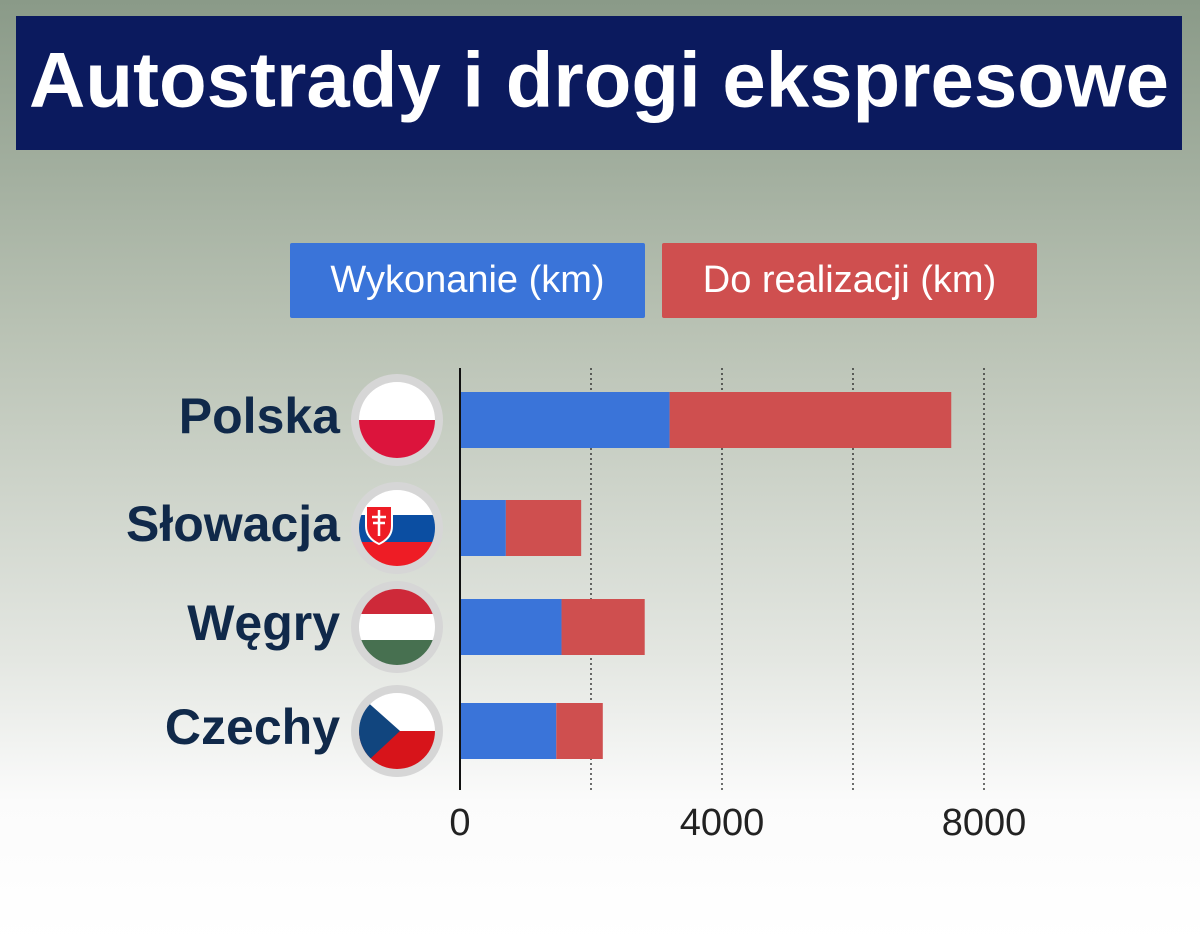 This screenshot has height=948, width=1200. I want to click on category-label: Polska, so click(260, 416).